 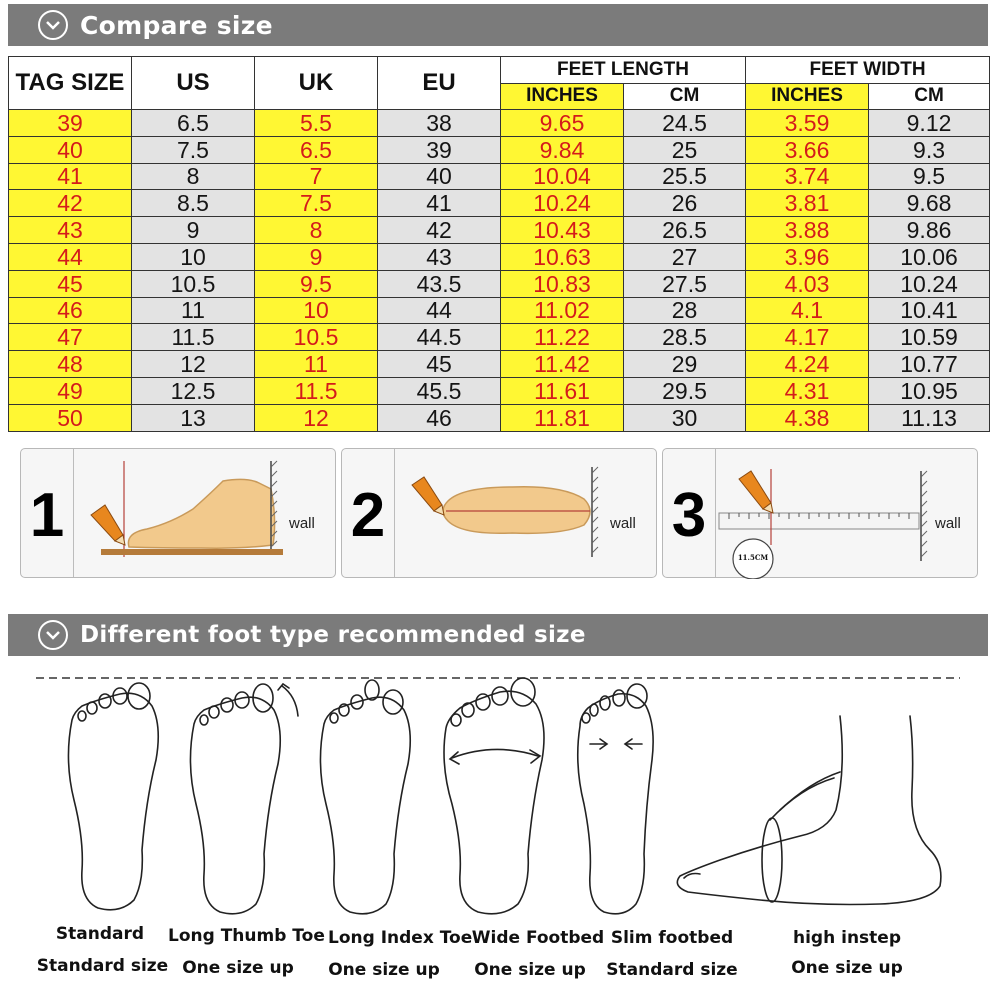 What do you see at coordinates (562, 256) in the screenshot?
I see `length-inches-cell: 10.63` at bounding box center [562, 256].